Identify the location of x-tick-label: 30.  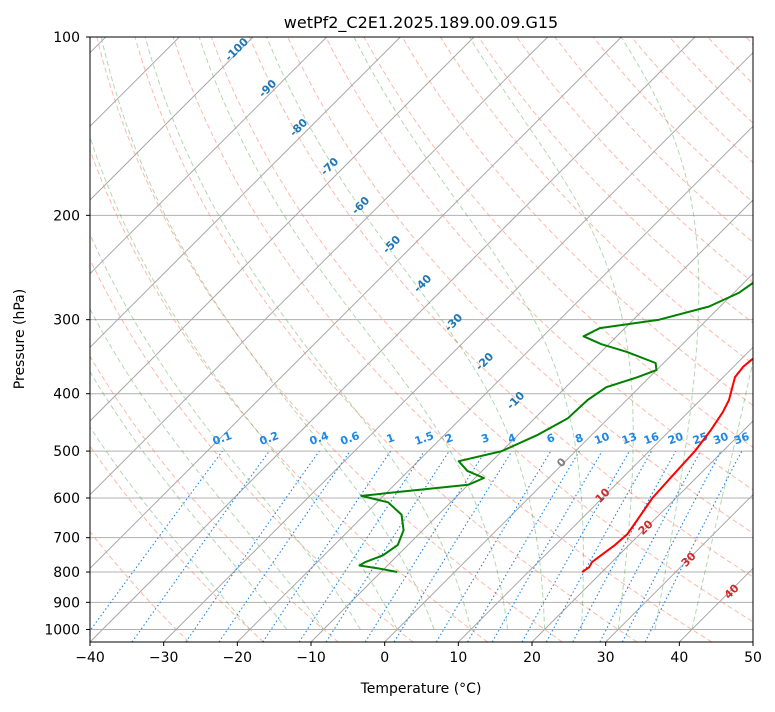
(606, 658).